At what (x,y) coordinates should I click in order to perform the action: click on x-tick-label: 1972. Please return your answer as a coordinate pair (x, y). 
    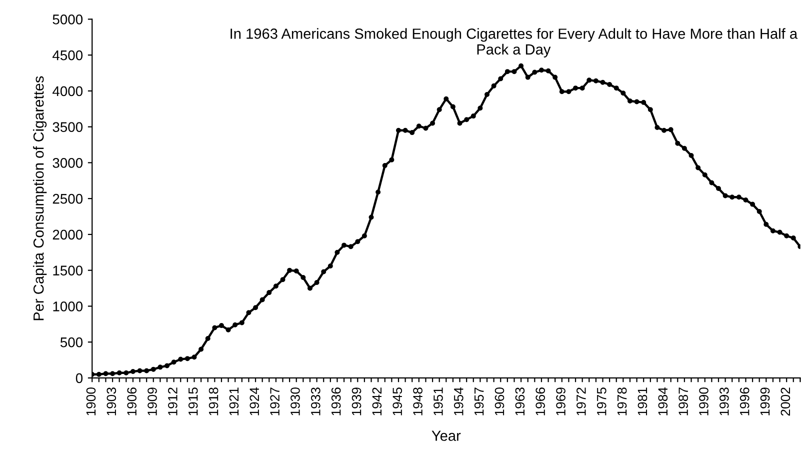
    Looking at the image, I should click on (581, 402).